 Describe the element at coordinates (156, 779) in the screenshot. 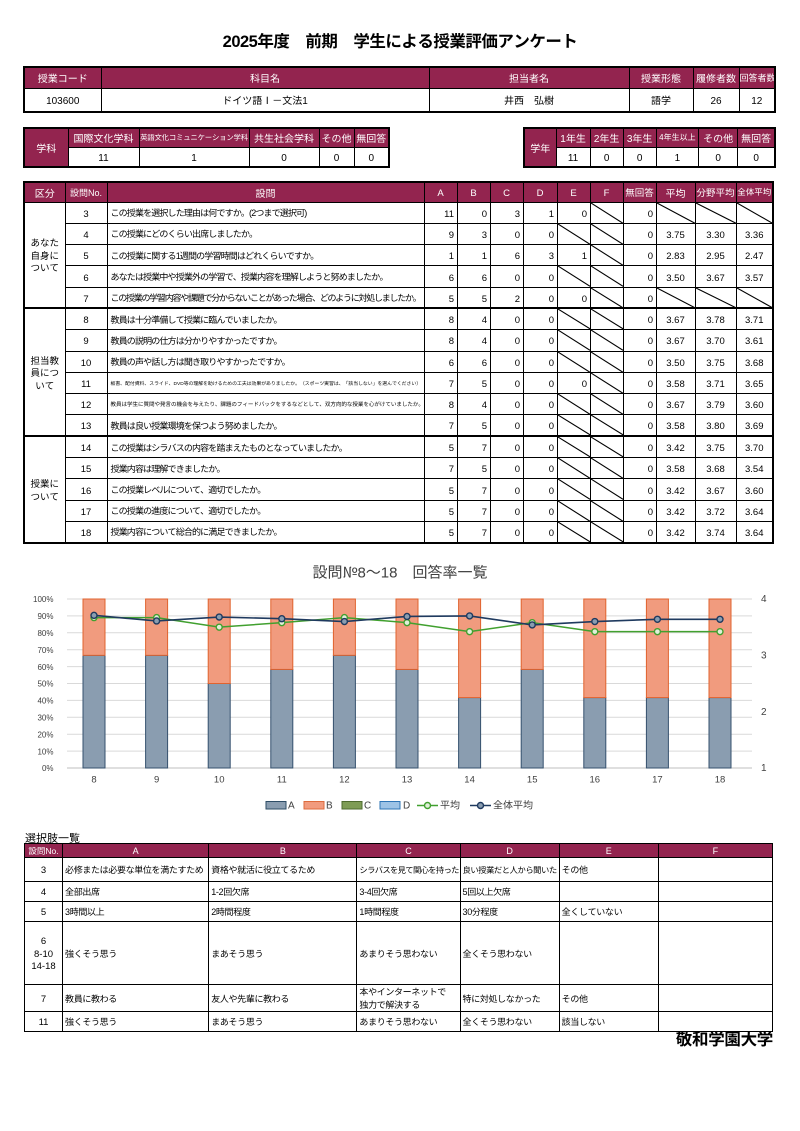

I see `svg-text: 9` at that location.